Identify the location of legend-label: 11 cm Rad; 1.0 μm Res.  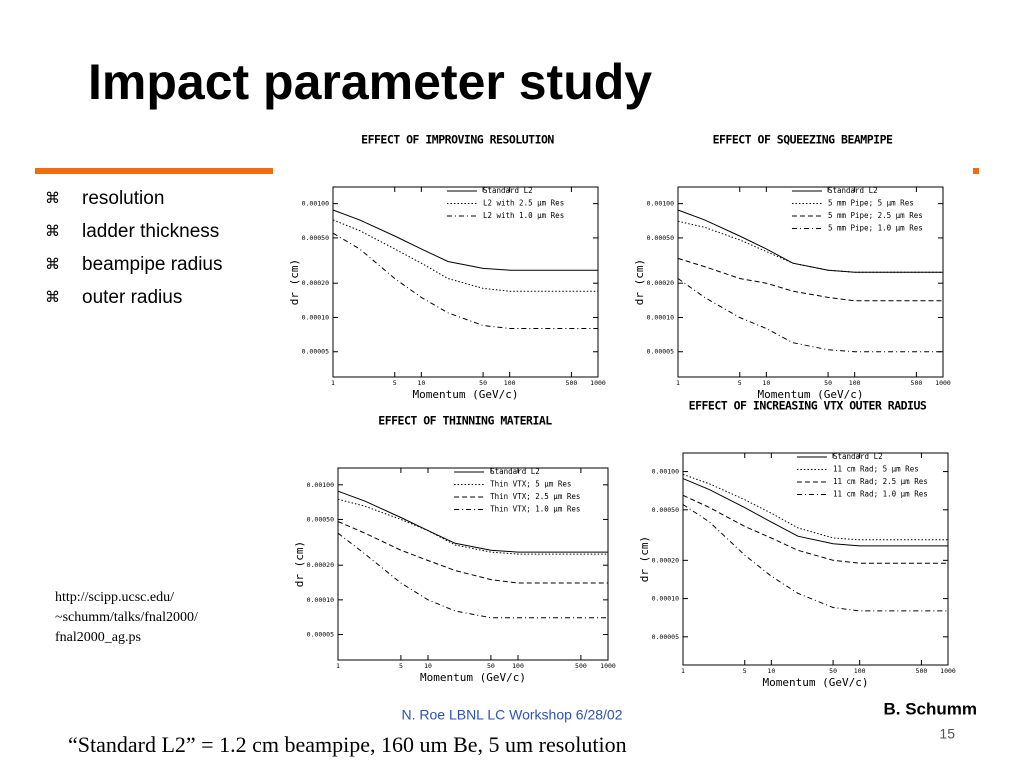
(880, 494).